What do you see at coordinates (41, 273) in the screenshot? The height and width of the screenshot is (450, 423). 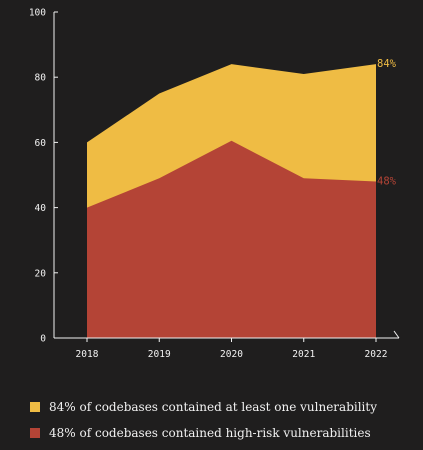 I see `y-tick-label: 20` at bounding box center [41, 273].